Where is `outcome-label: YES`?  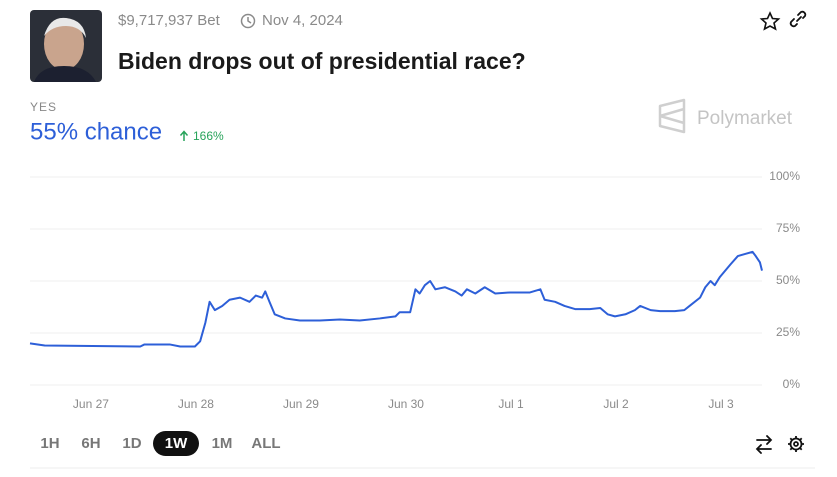 outcome-label: YES is located at coordinates (43, 107).